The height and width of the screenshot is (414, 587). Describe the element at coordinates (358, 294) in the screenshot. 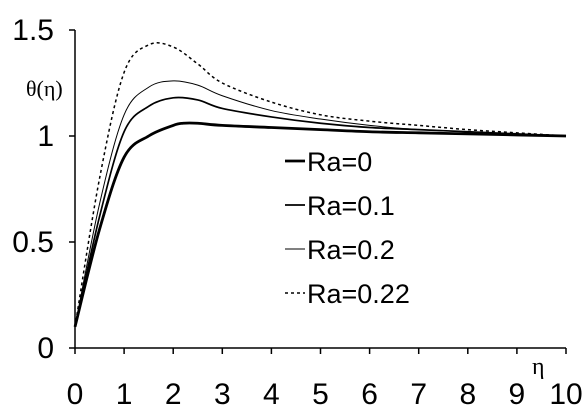

I see `legend-label-3: Ra=0.22` at that location.